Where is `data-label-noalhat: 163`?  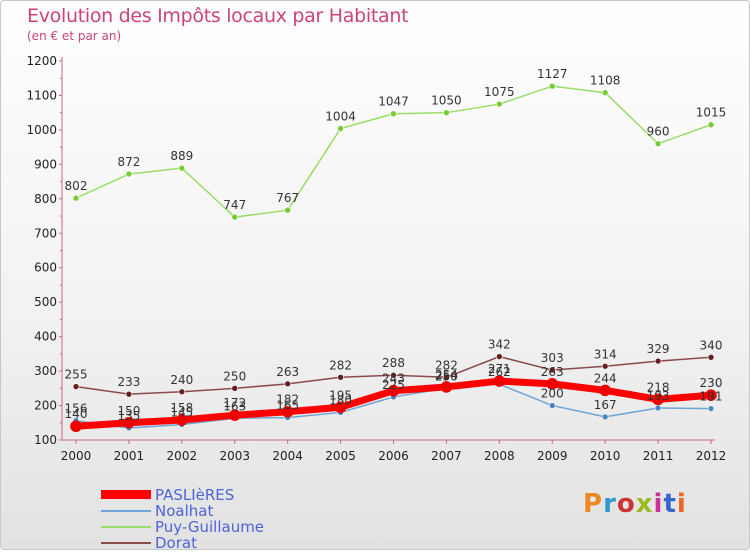 data-label-noalhat: 163 is located at coordinates (234, 406).